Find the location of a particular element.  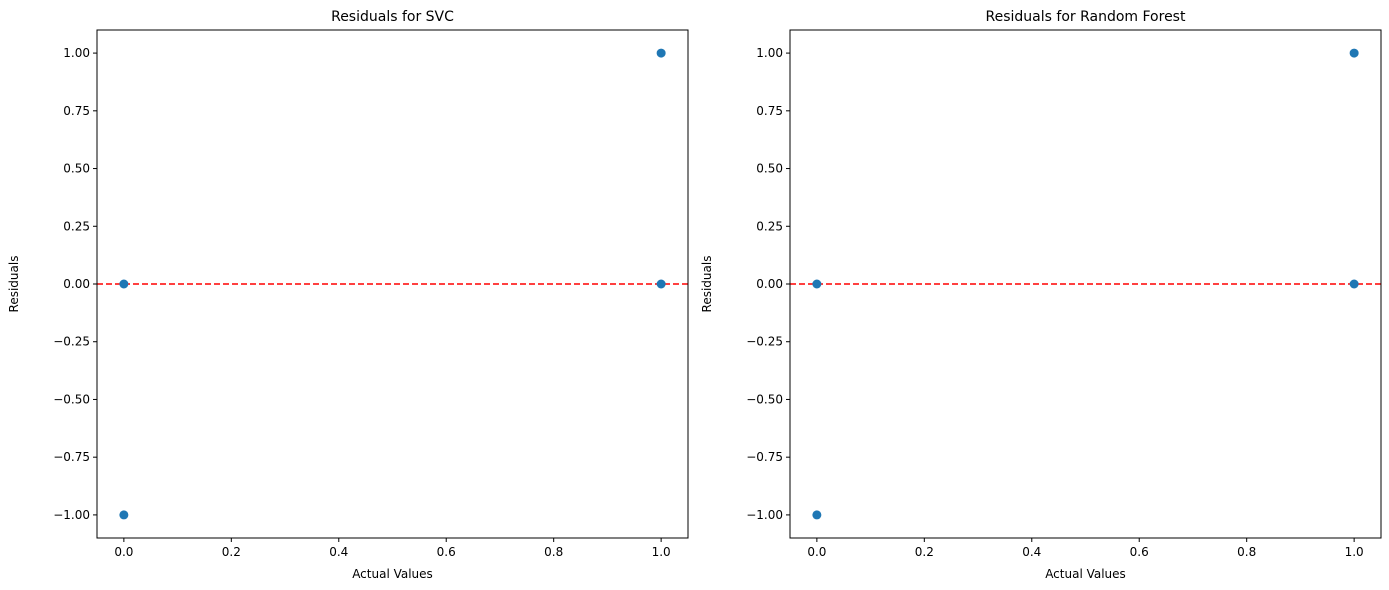

chart-title: Residuals for SVC is located at coordinates (392, 17).